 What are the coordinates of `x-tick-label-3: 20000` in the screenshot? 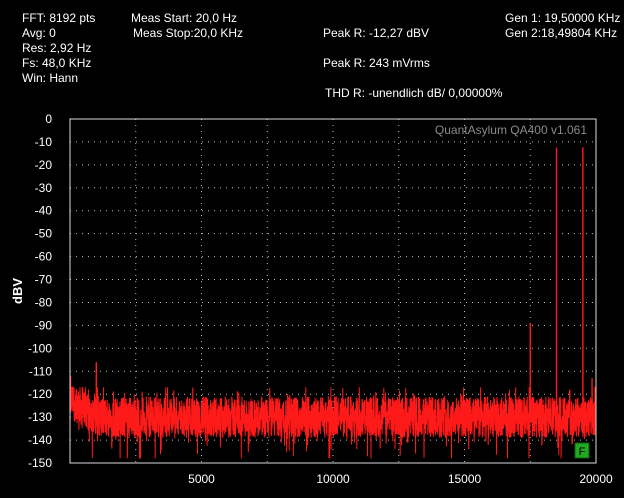 It's located at (596, 479).